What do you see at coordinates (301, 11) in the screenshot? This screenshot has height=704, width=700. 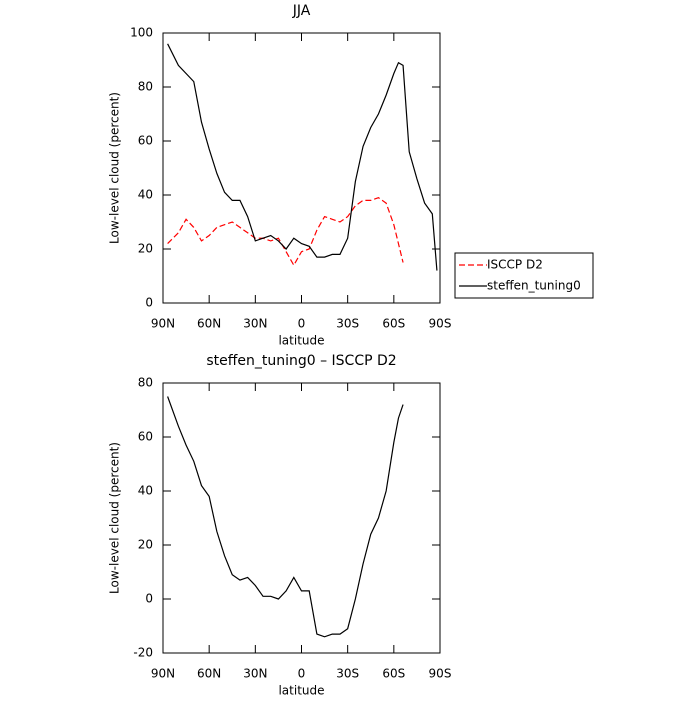 I see `chart-title: JJA` at bounding box center [301, 11].